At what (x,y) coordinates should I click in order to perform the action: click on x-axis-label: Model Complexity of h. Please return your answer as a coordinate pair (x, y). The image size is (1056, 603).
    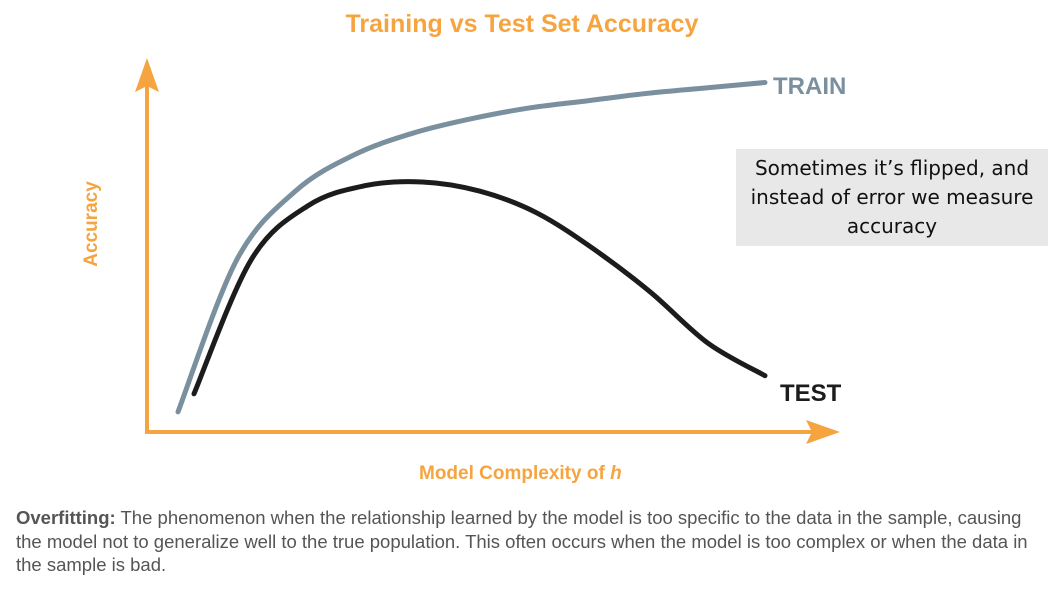
    Looking at the image, I should click on (520, 474).